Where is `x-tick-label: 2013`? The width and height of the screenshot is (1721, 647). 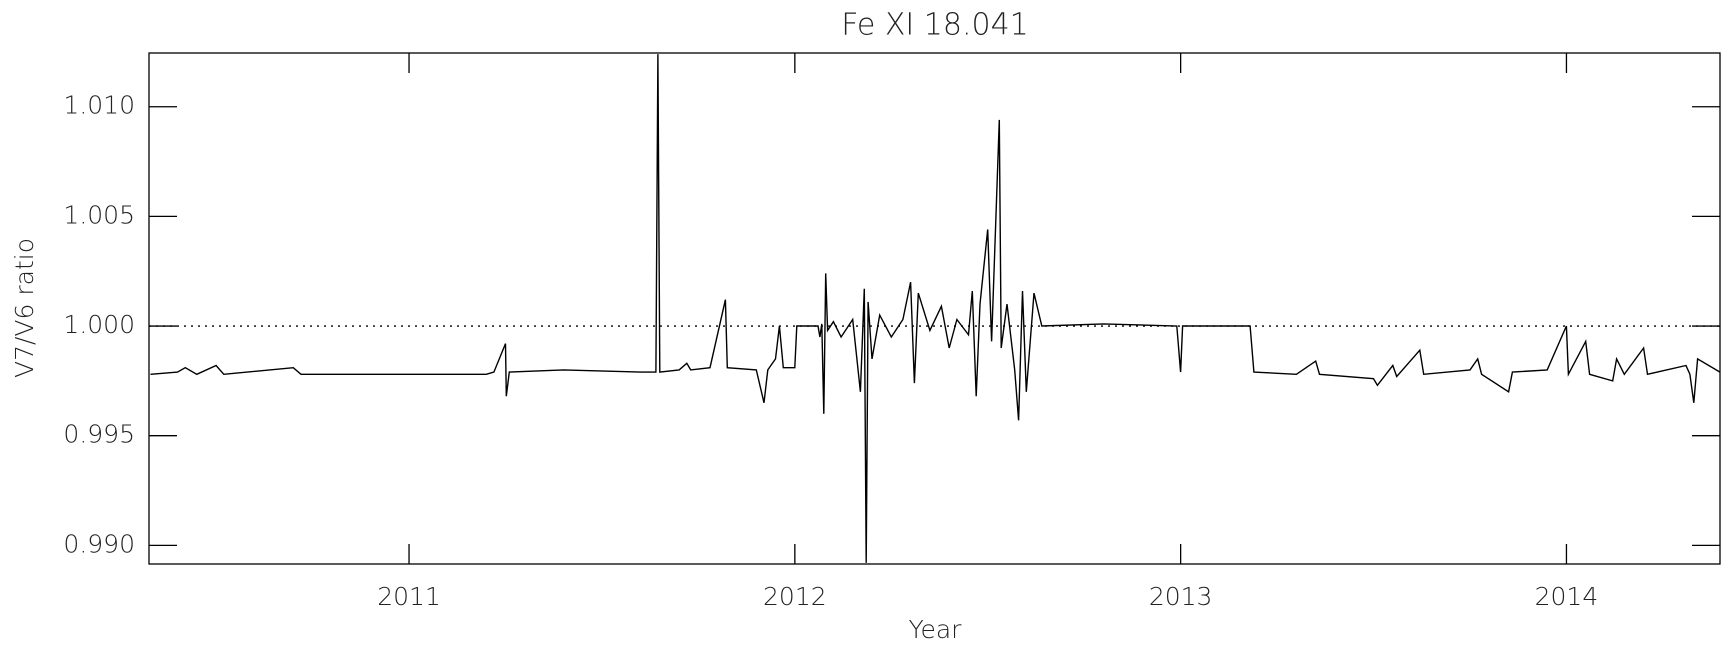 x-tick-label: 2013 is located at coordinates (1181, 596).